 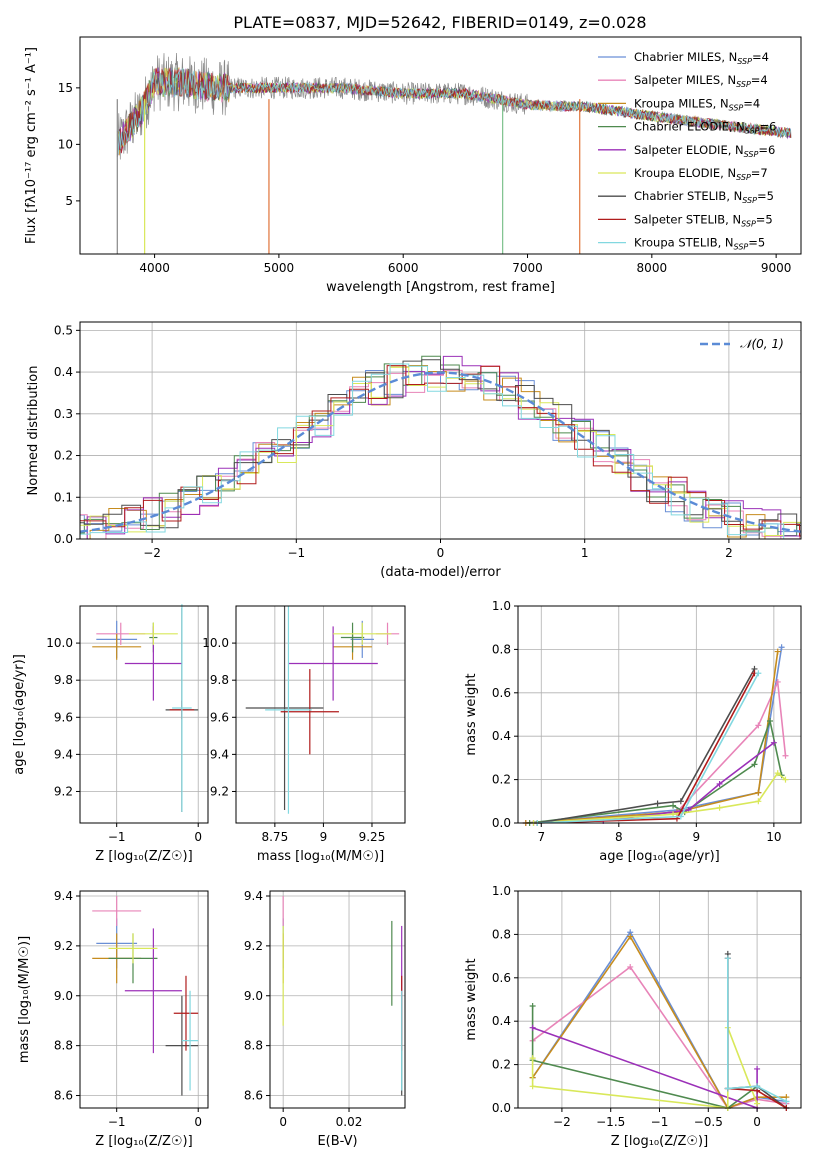 I want to click on gaussian-curve, so click(x=440, y=452).